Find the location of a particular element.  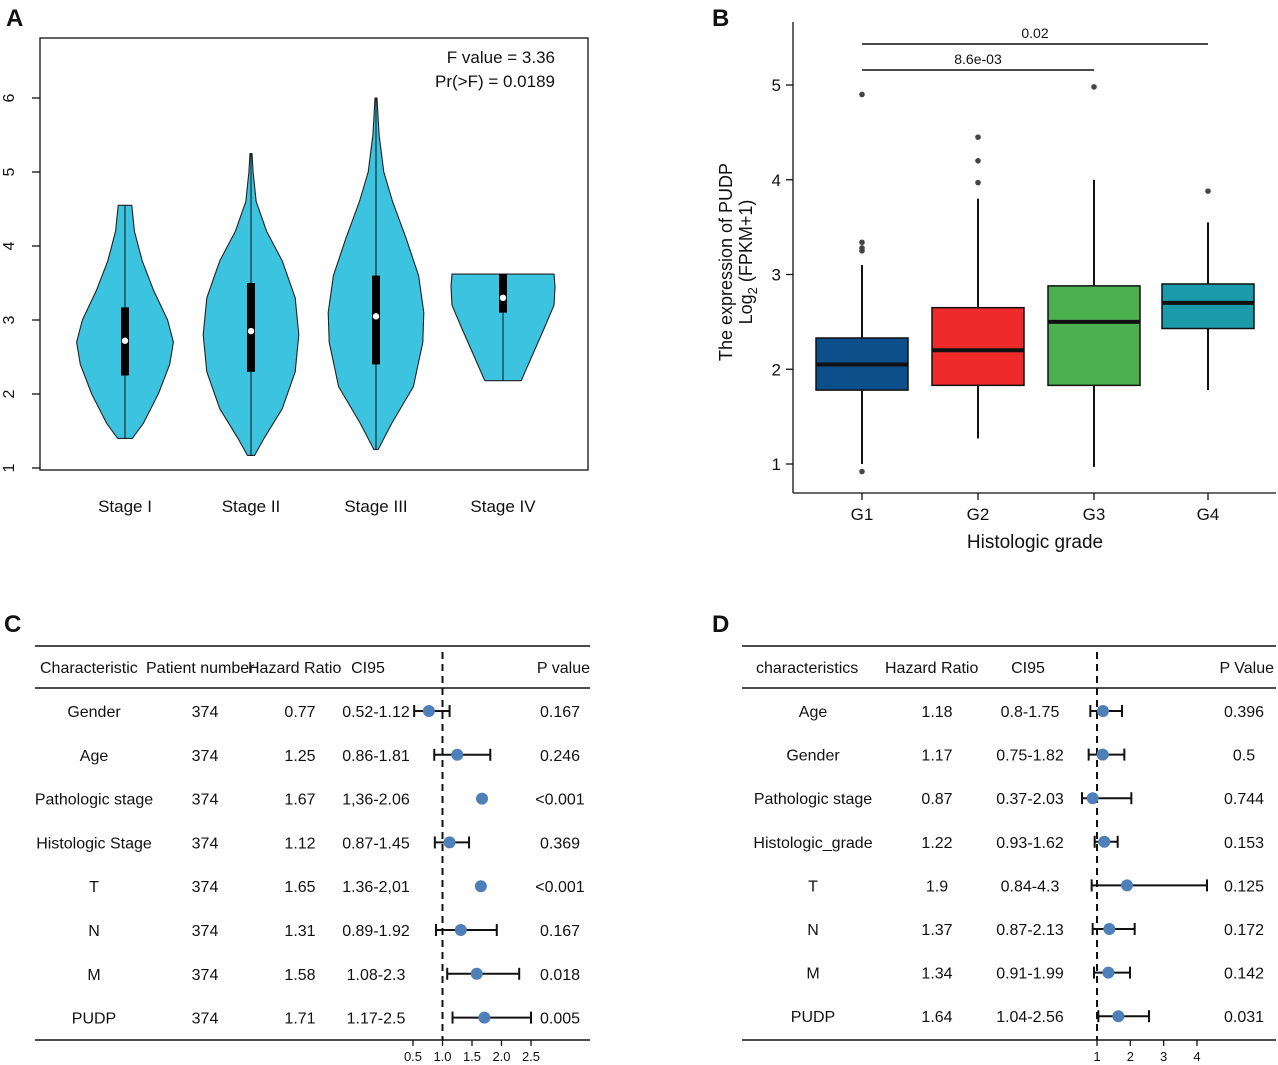

x-tick-label: 2 is located at coordinates (1130, 1056).